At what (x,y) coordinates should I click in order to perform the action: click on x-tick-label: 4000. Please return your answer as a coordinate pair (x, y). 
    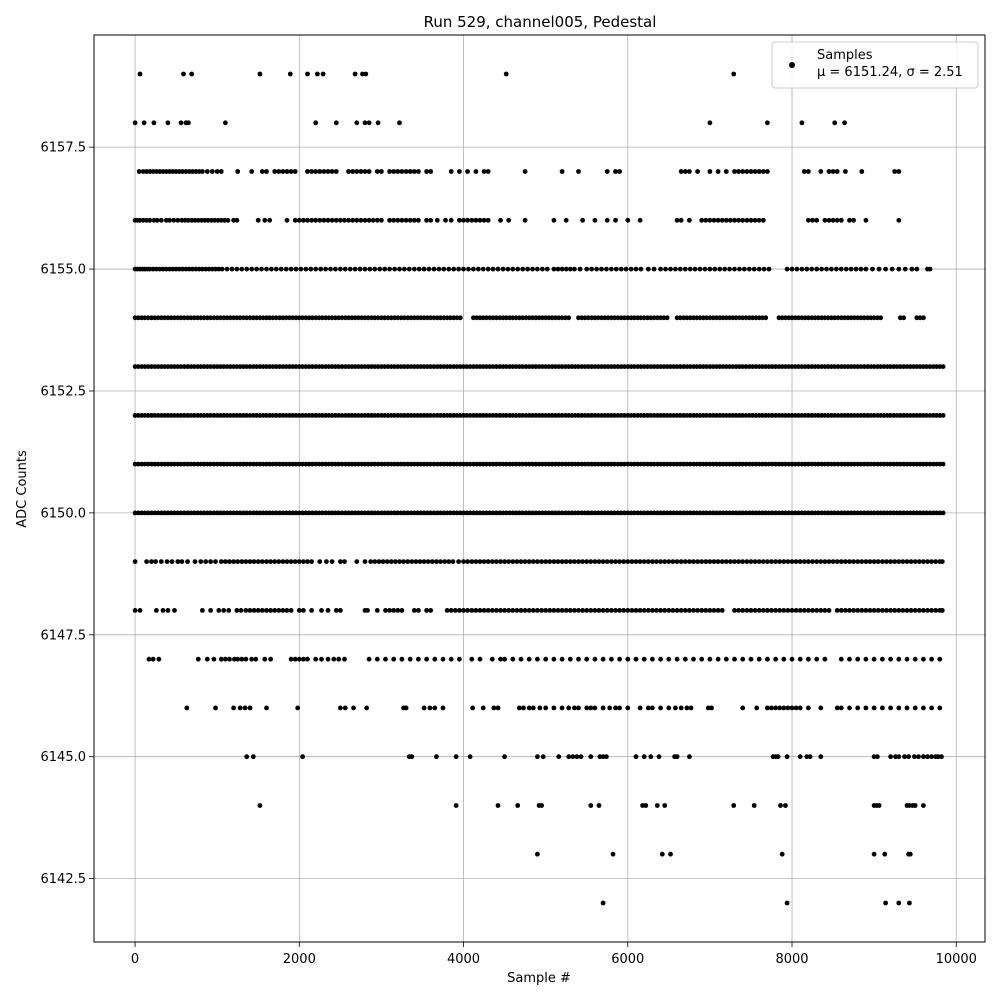
    Looking at the image, I should click on (463, 959).